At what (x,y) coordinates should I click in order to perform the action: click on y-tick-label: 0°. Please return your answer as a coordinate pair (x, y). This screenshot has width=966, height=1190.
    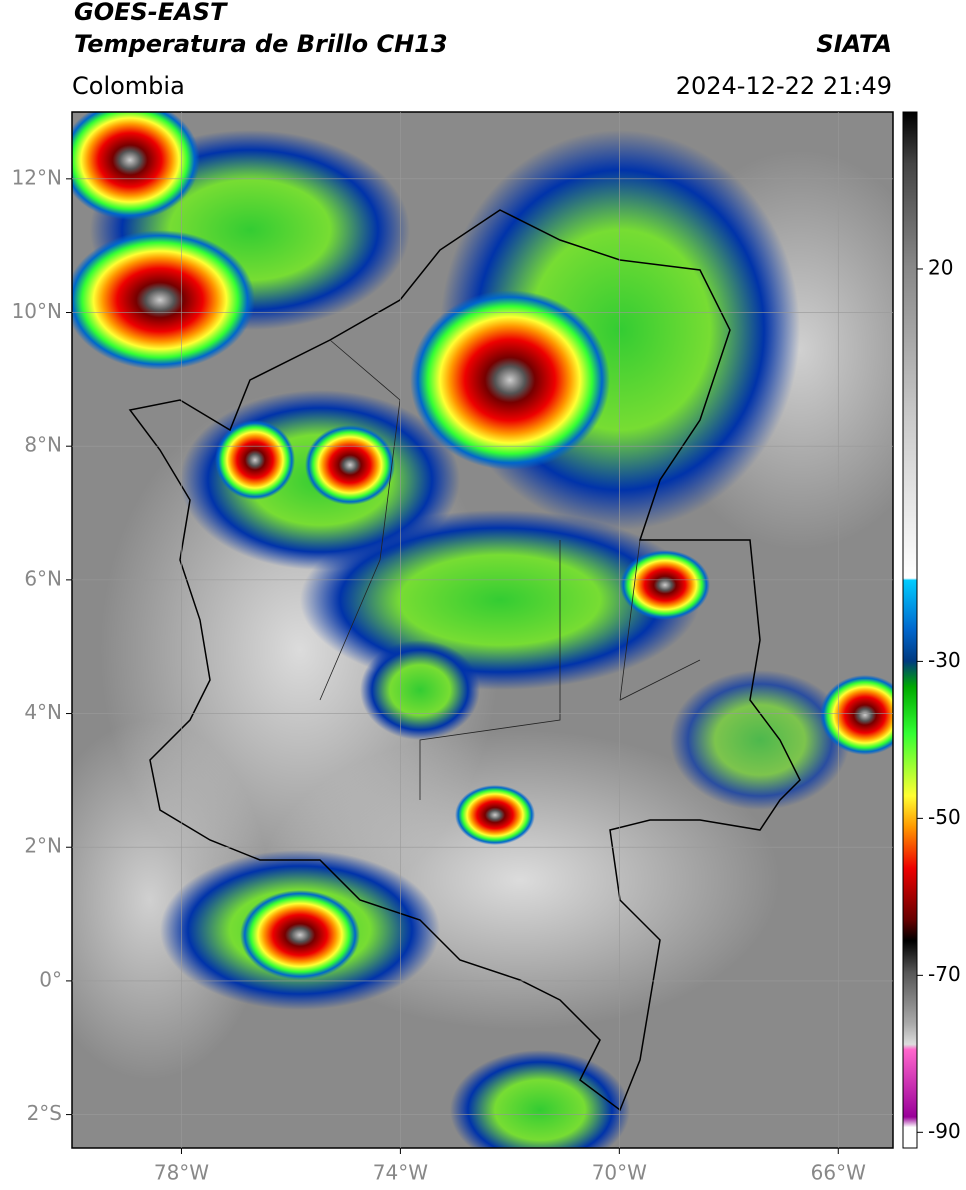
    Looking at the image, I should click on (50, 979).